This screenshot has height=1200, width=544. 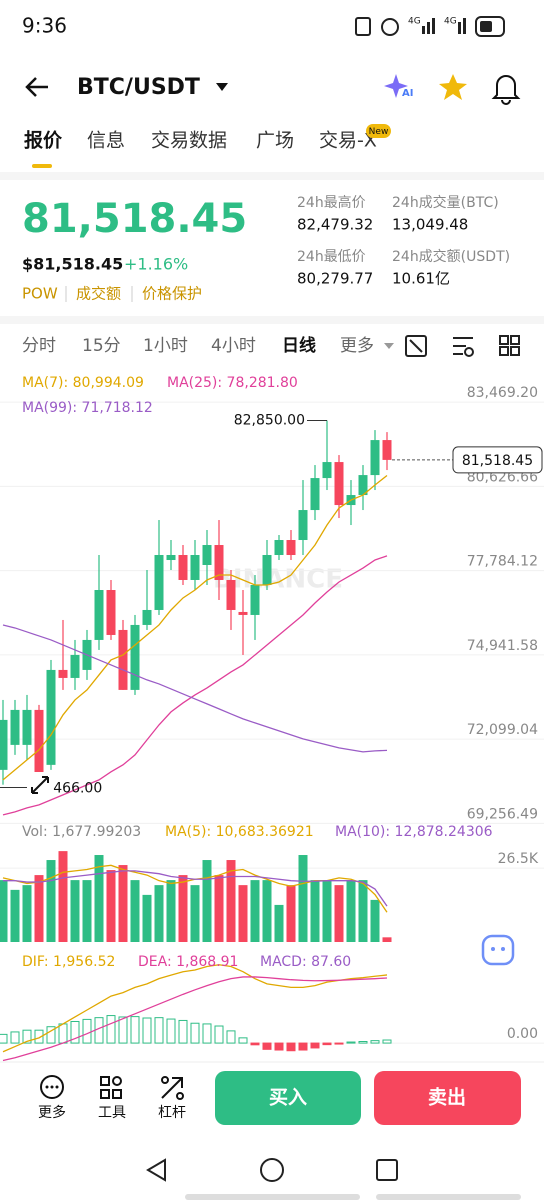 What do you see at coordinates (36, 87) in the screenshot?
I see `back-button` at bounding box center [36, 87].